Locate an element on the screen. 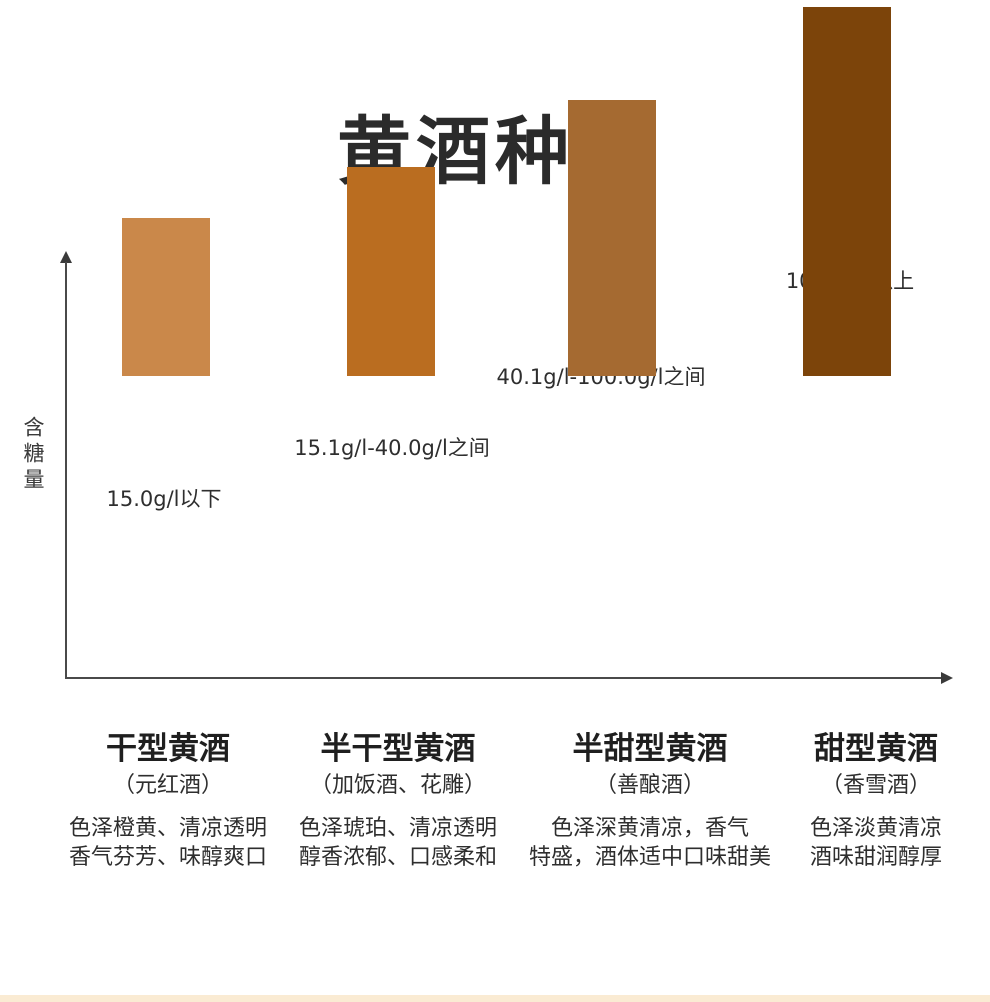  y-axis-label: 含糖量 is located at coordinates (33, 455).